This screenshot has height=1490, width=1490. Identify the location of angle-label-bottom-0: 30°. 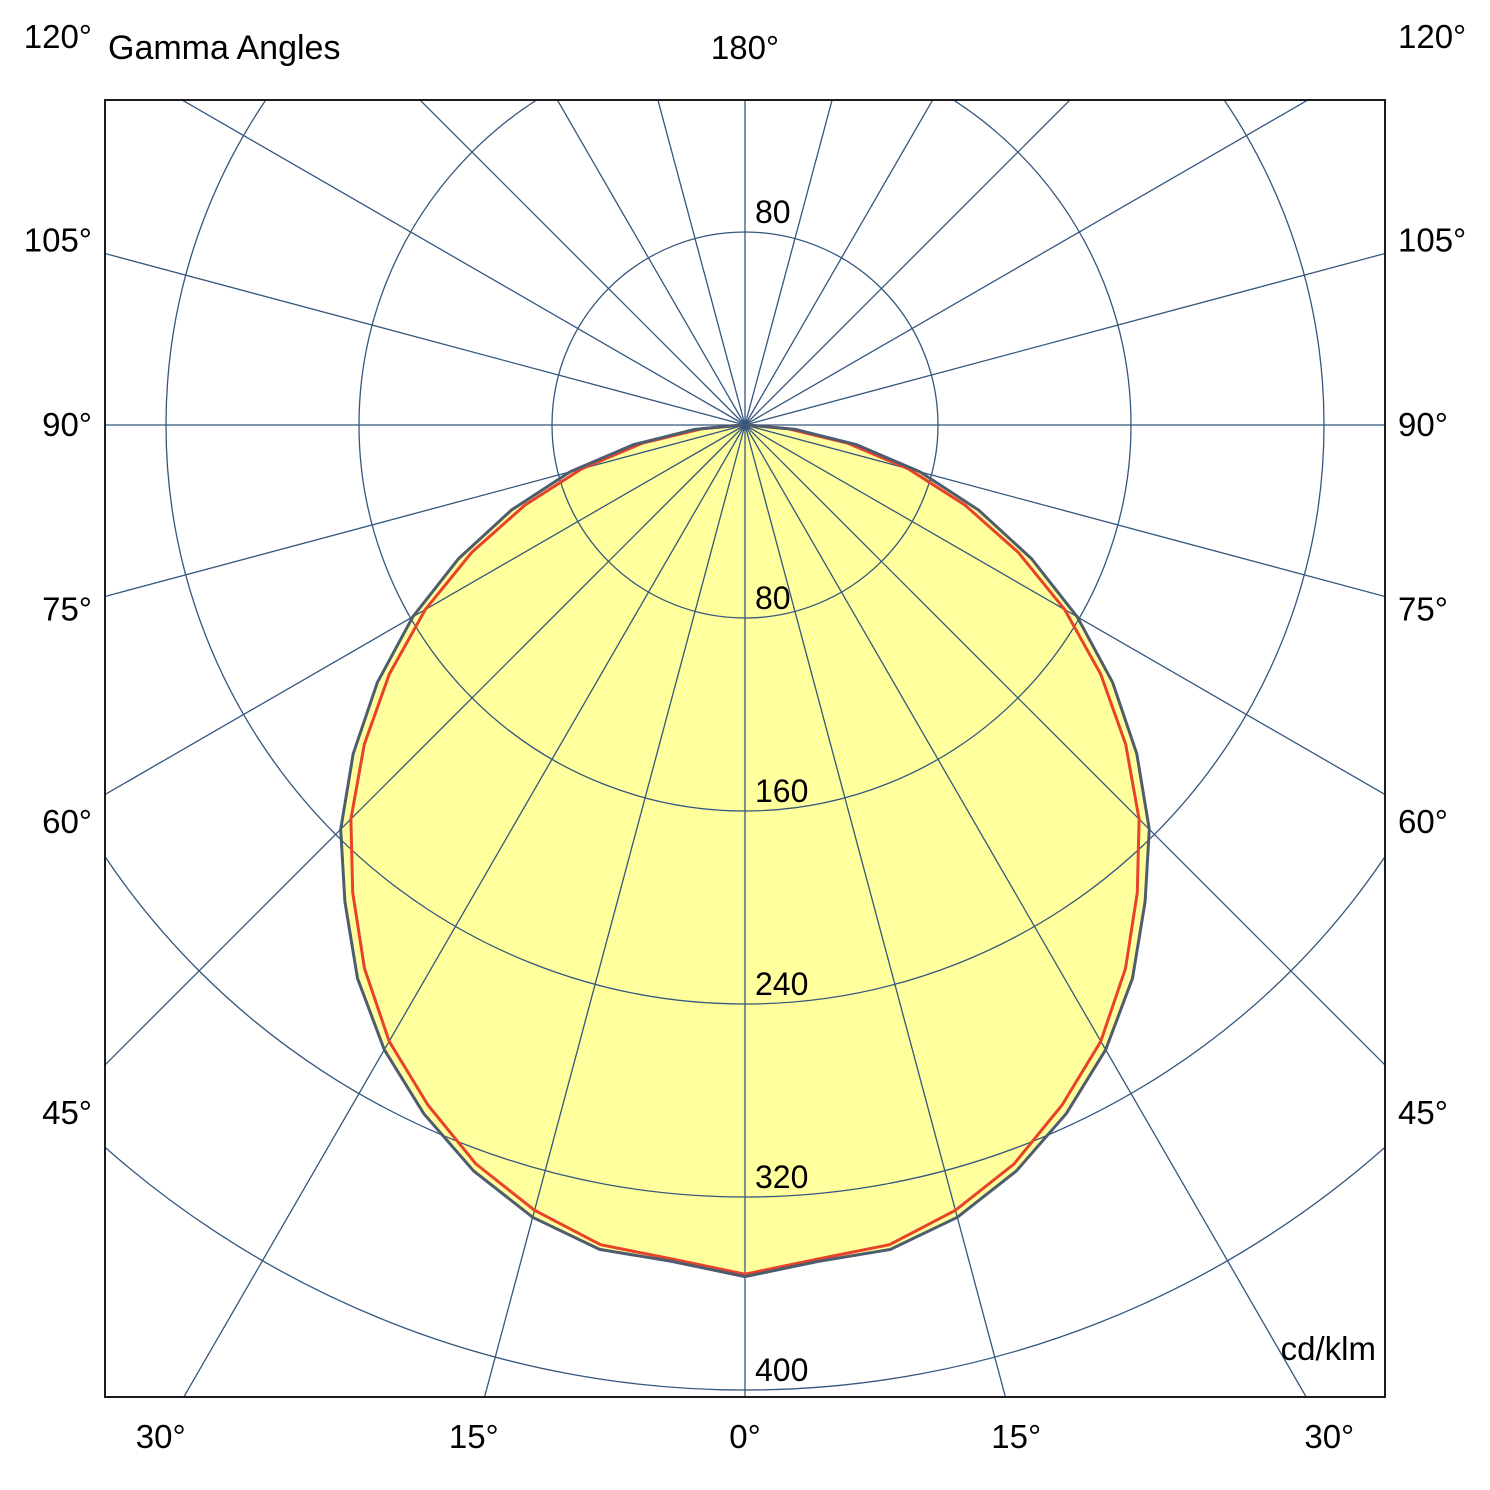
(161, 1436).